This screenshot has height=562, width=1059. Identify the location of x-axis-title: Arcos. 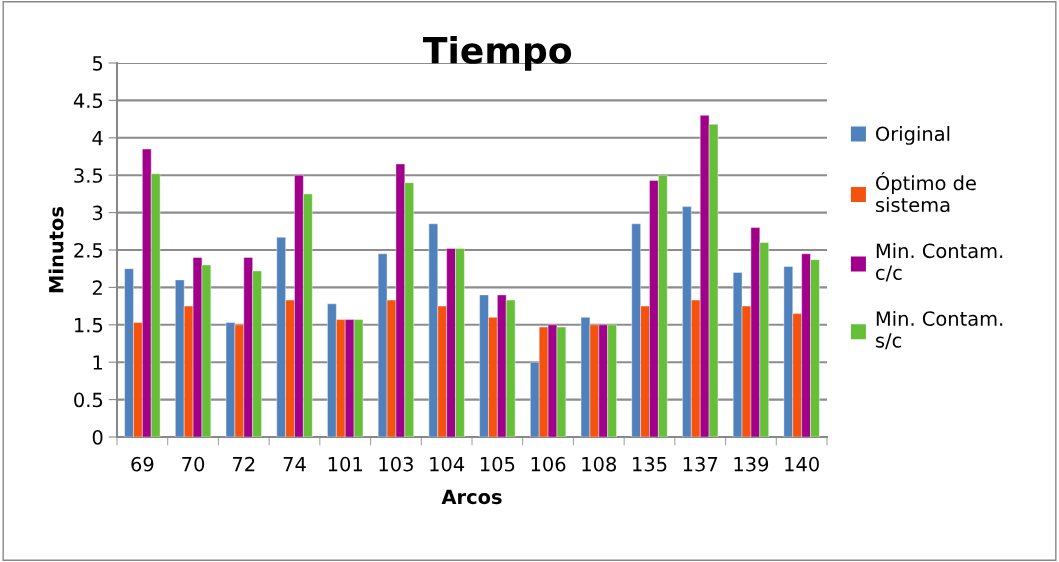
(471, 497).